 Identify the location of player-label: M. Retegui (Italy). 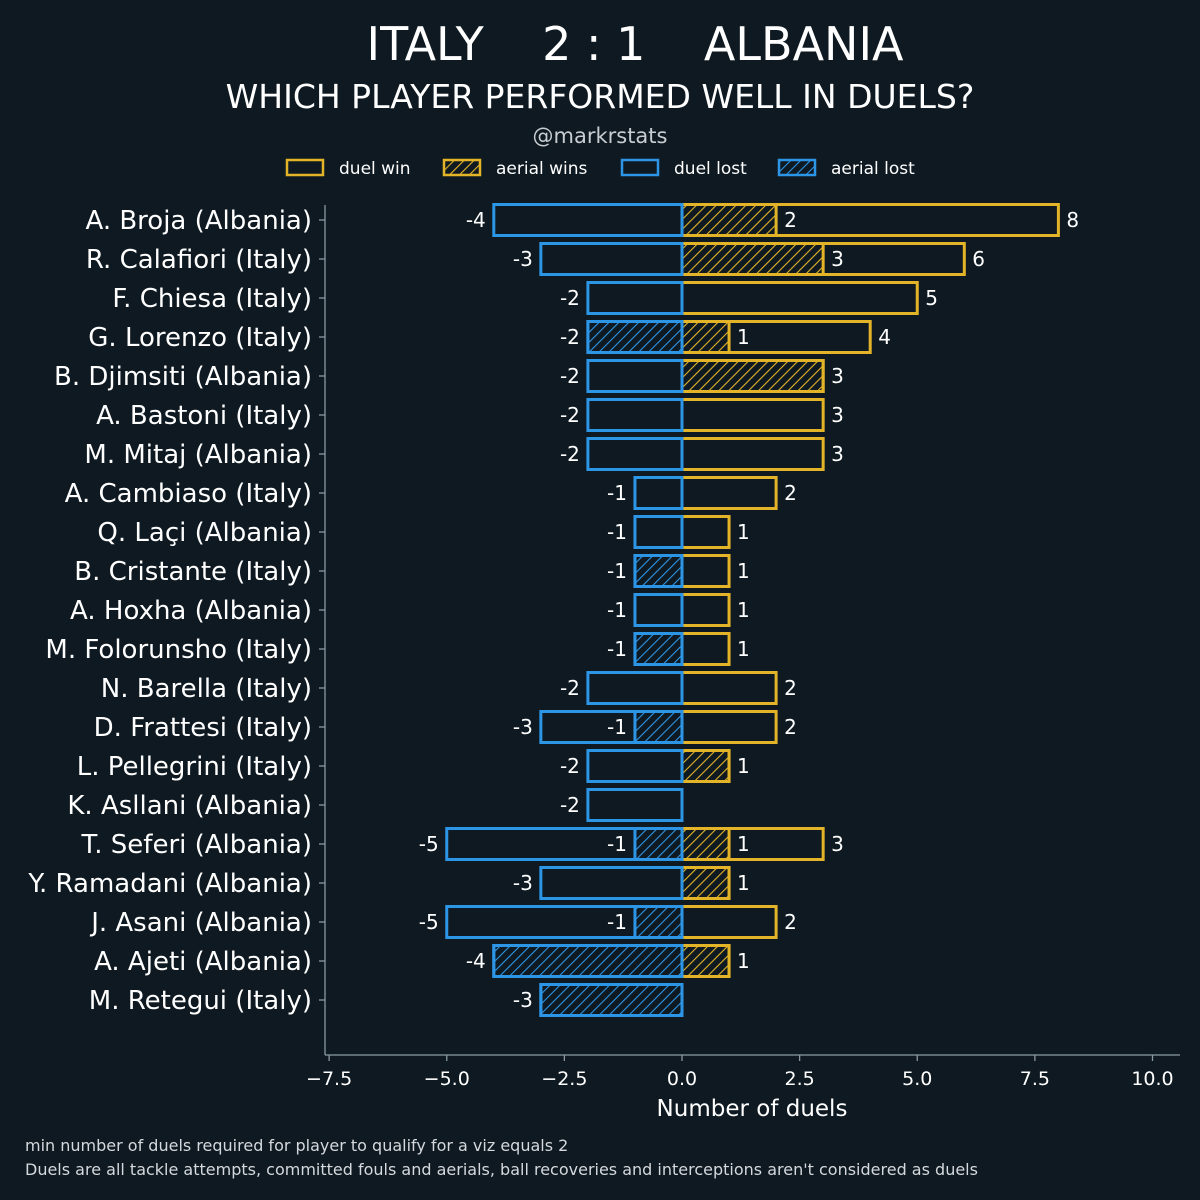
(200, 1001).